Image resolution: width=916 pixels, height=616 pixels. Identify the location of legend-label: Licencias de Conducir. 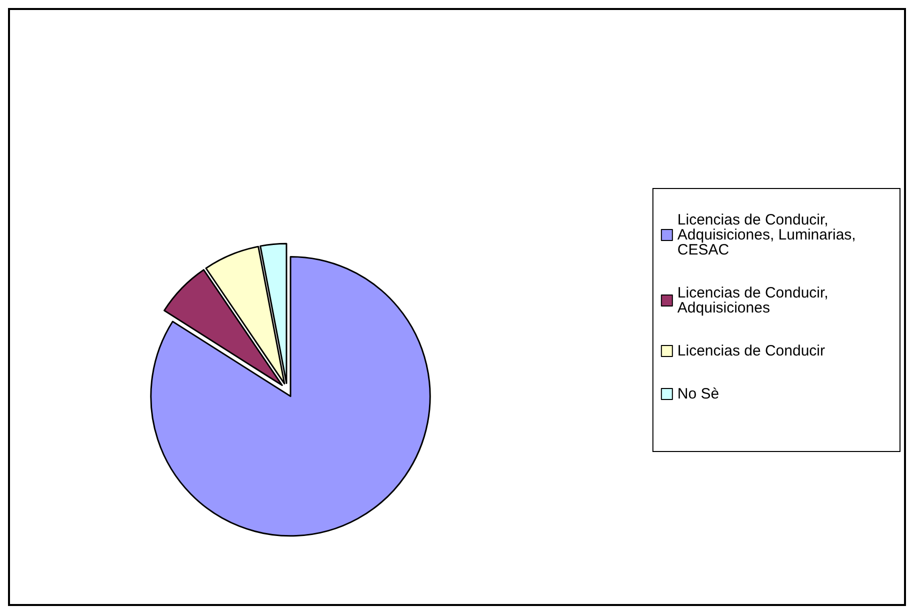
(751, 351).